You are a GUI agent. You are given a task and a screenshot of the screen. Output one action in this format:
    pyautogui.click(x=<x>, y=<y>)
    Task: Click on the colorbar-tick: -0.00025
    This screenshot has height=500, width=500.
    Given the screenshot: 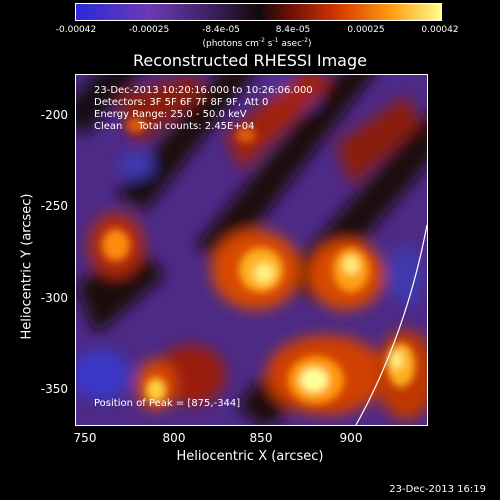 What is the action you would take?
    pyautogui.click(x=149, y=30)
    